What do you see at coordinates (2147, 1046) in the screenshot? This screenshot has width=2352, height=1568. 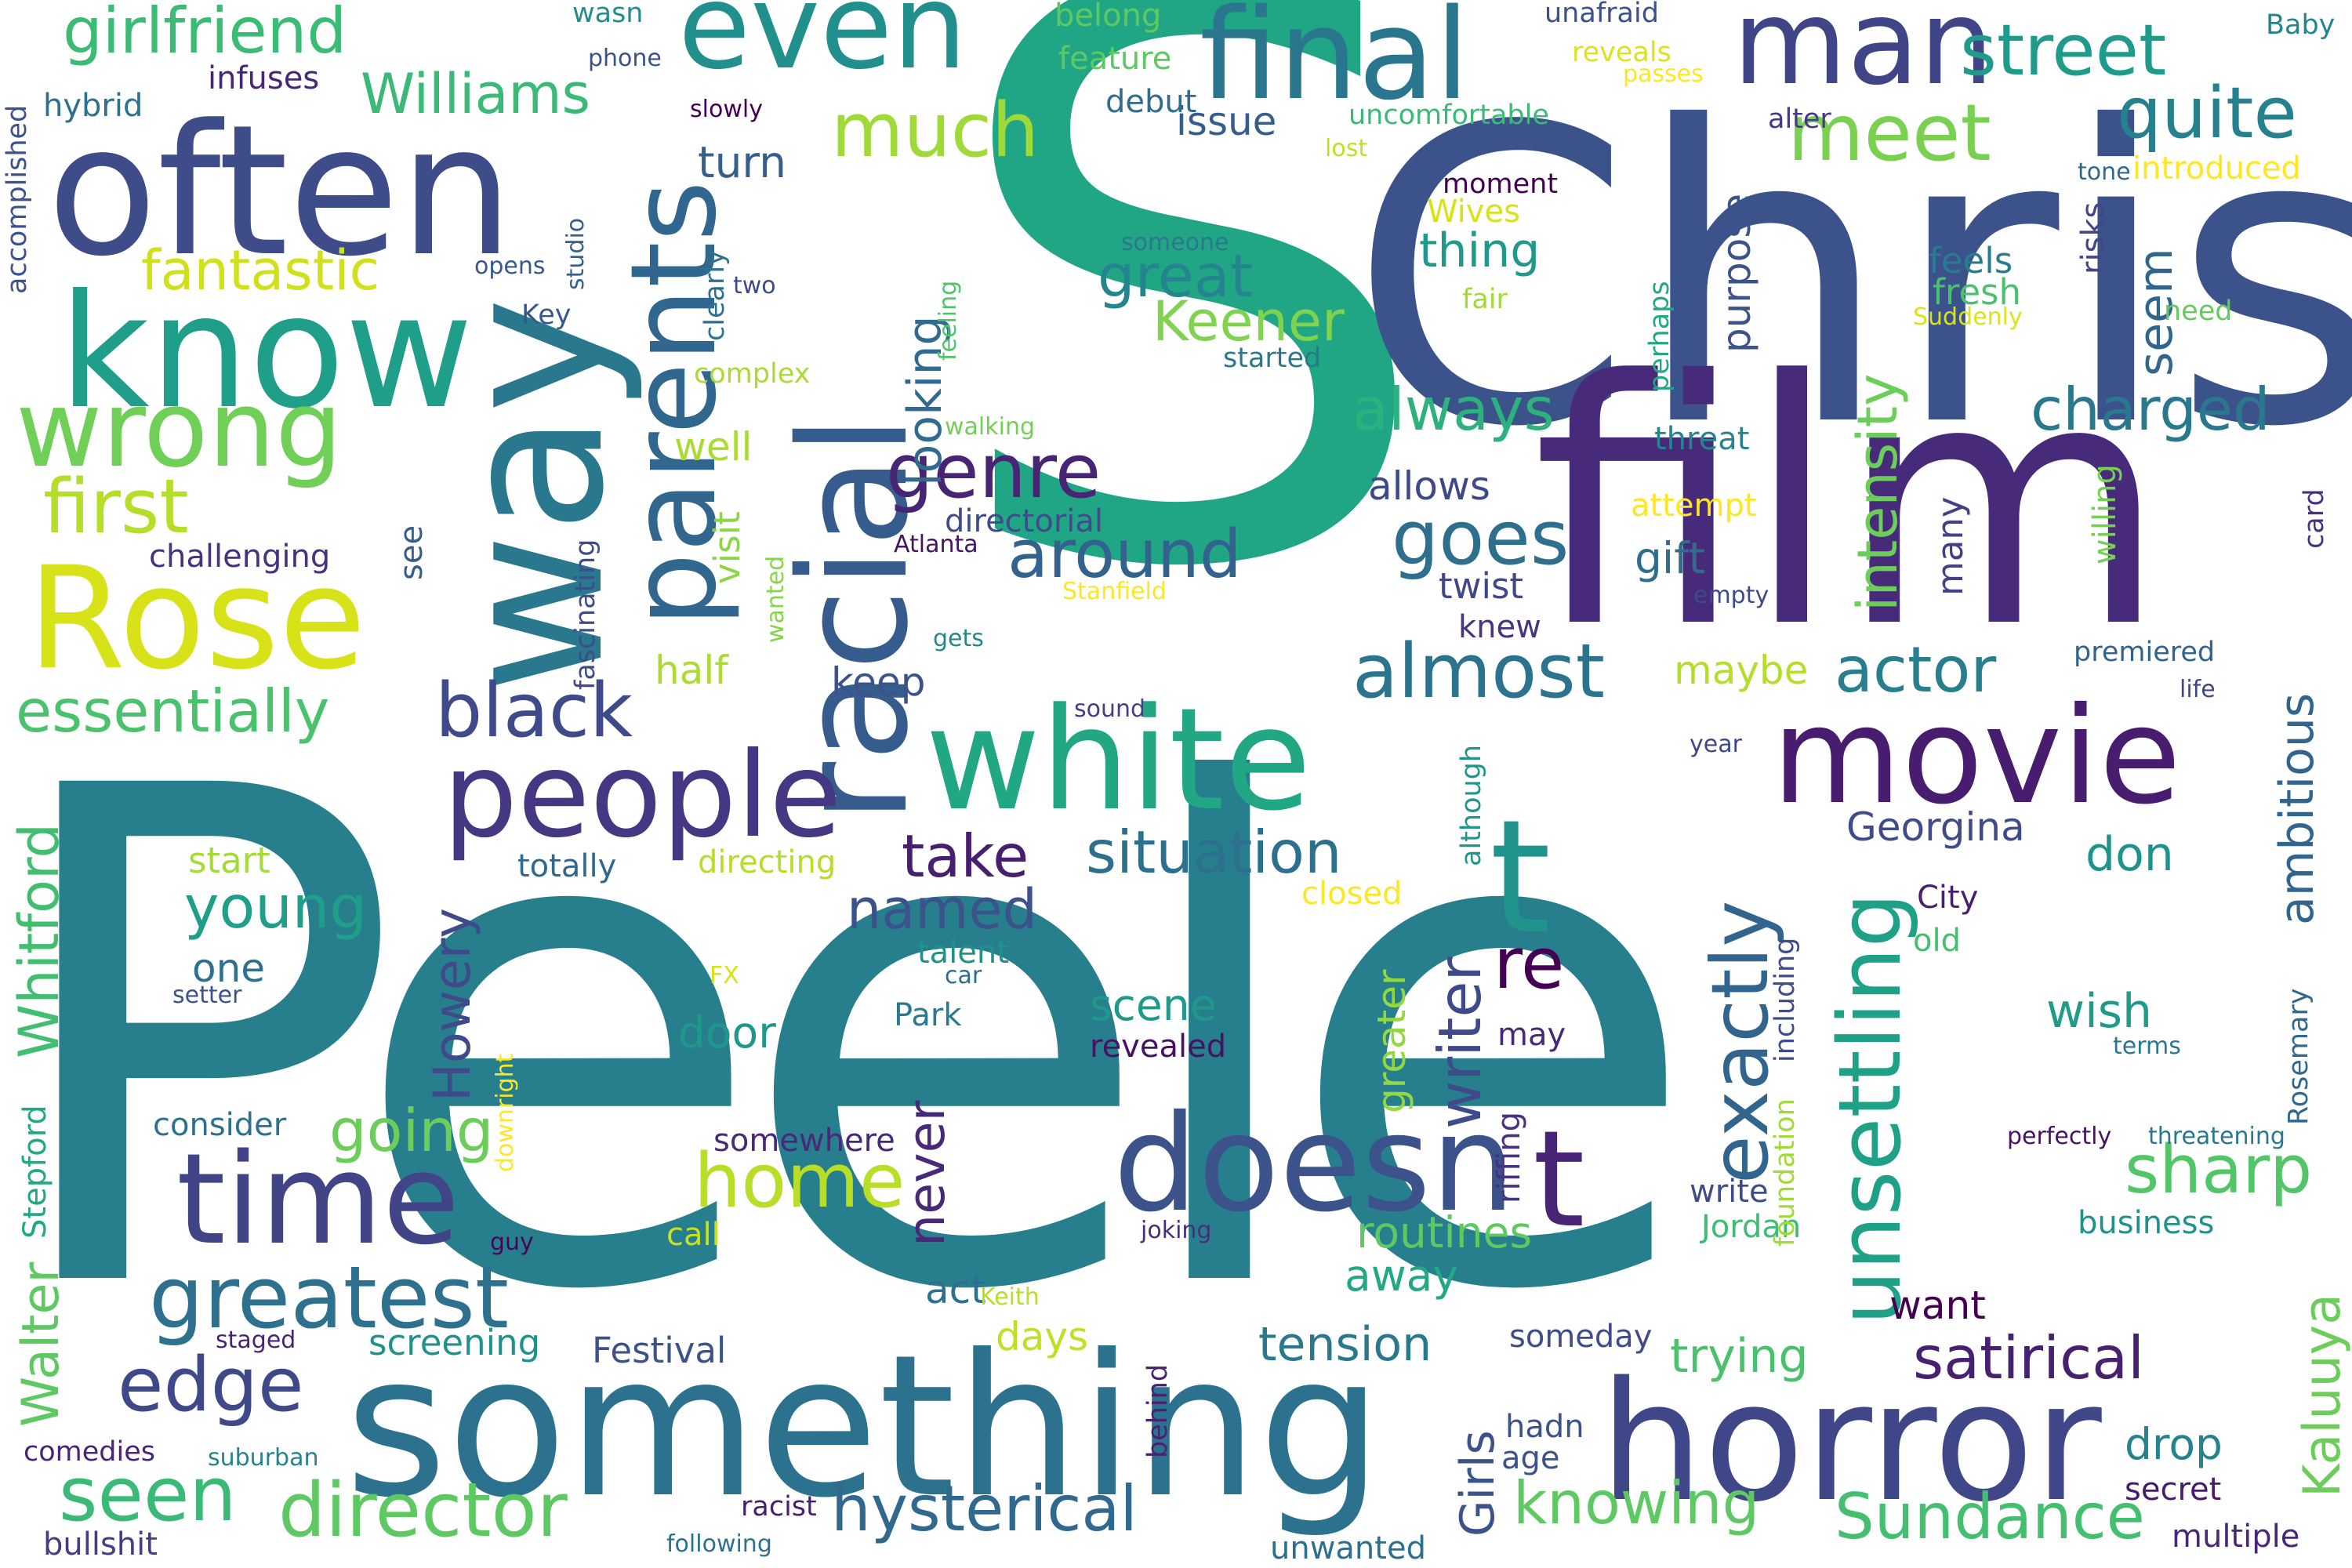 I see `word-terms: terms` at bounding box center [2147, 1046].